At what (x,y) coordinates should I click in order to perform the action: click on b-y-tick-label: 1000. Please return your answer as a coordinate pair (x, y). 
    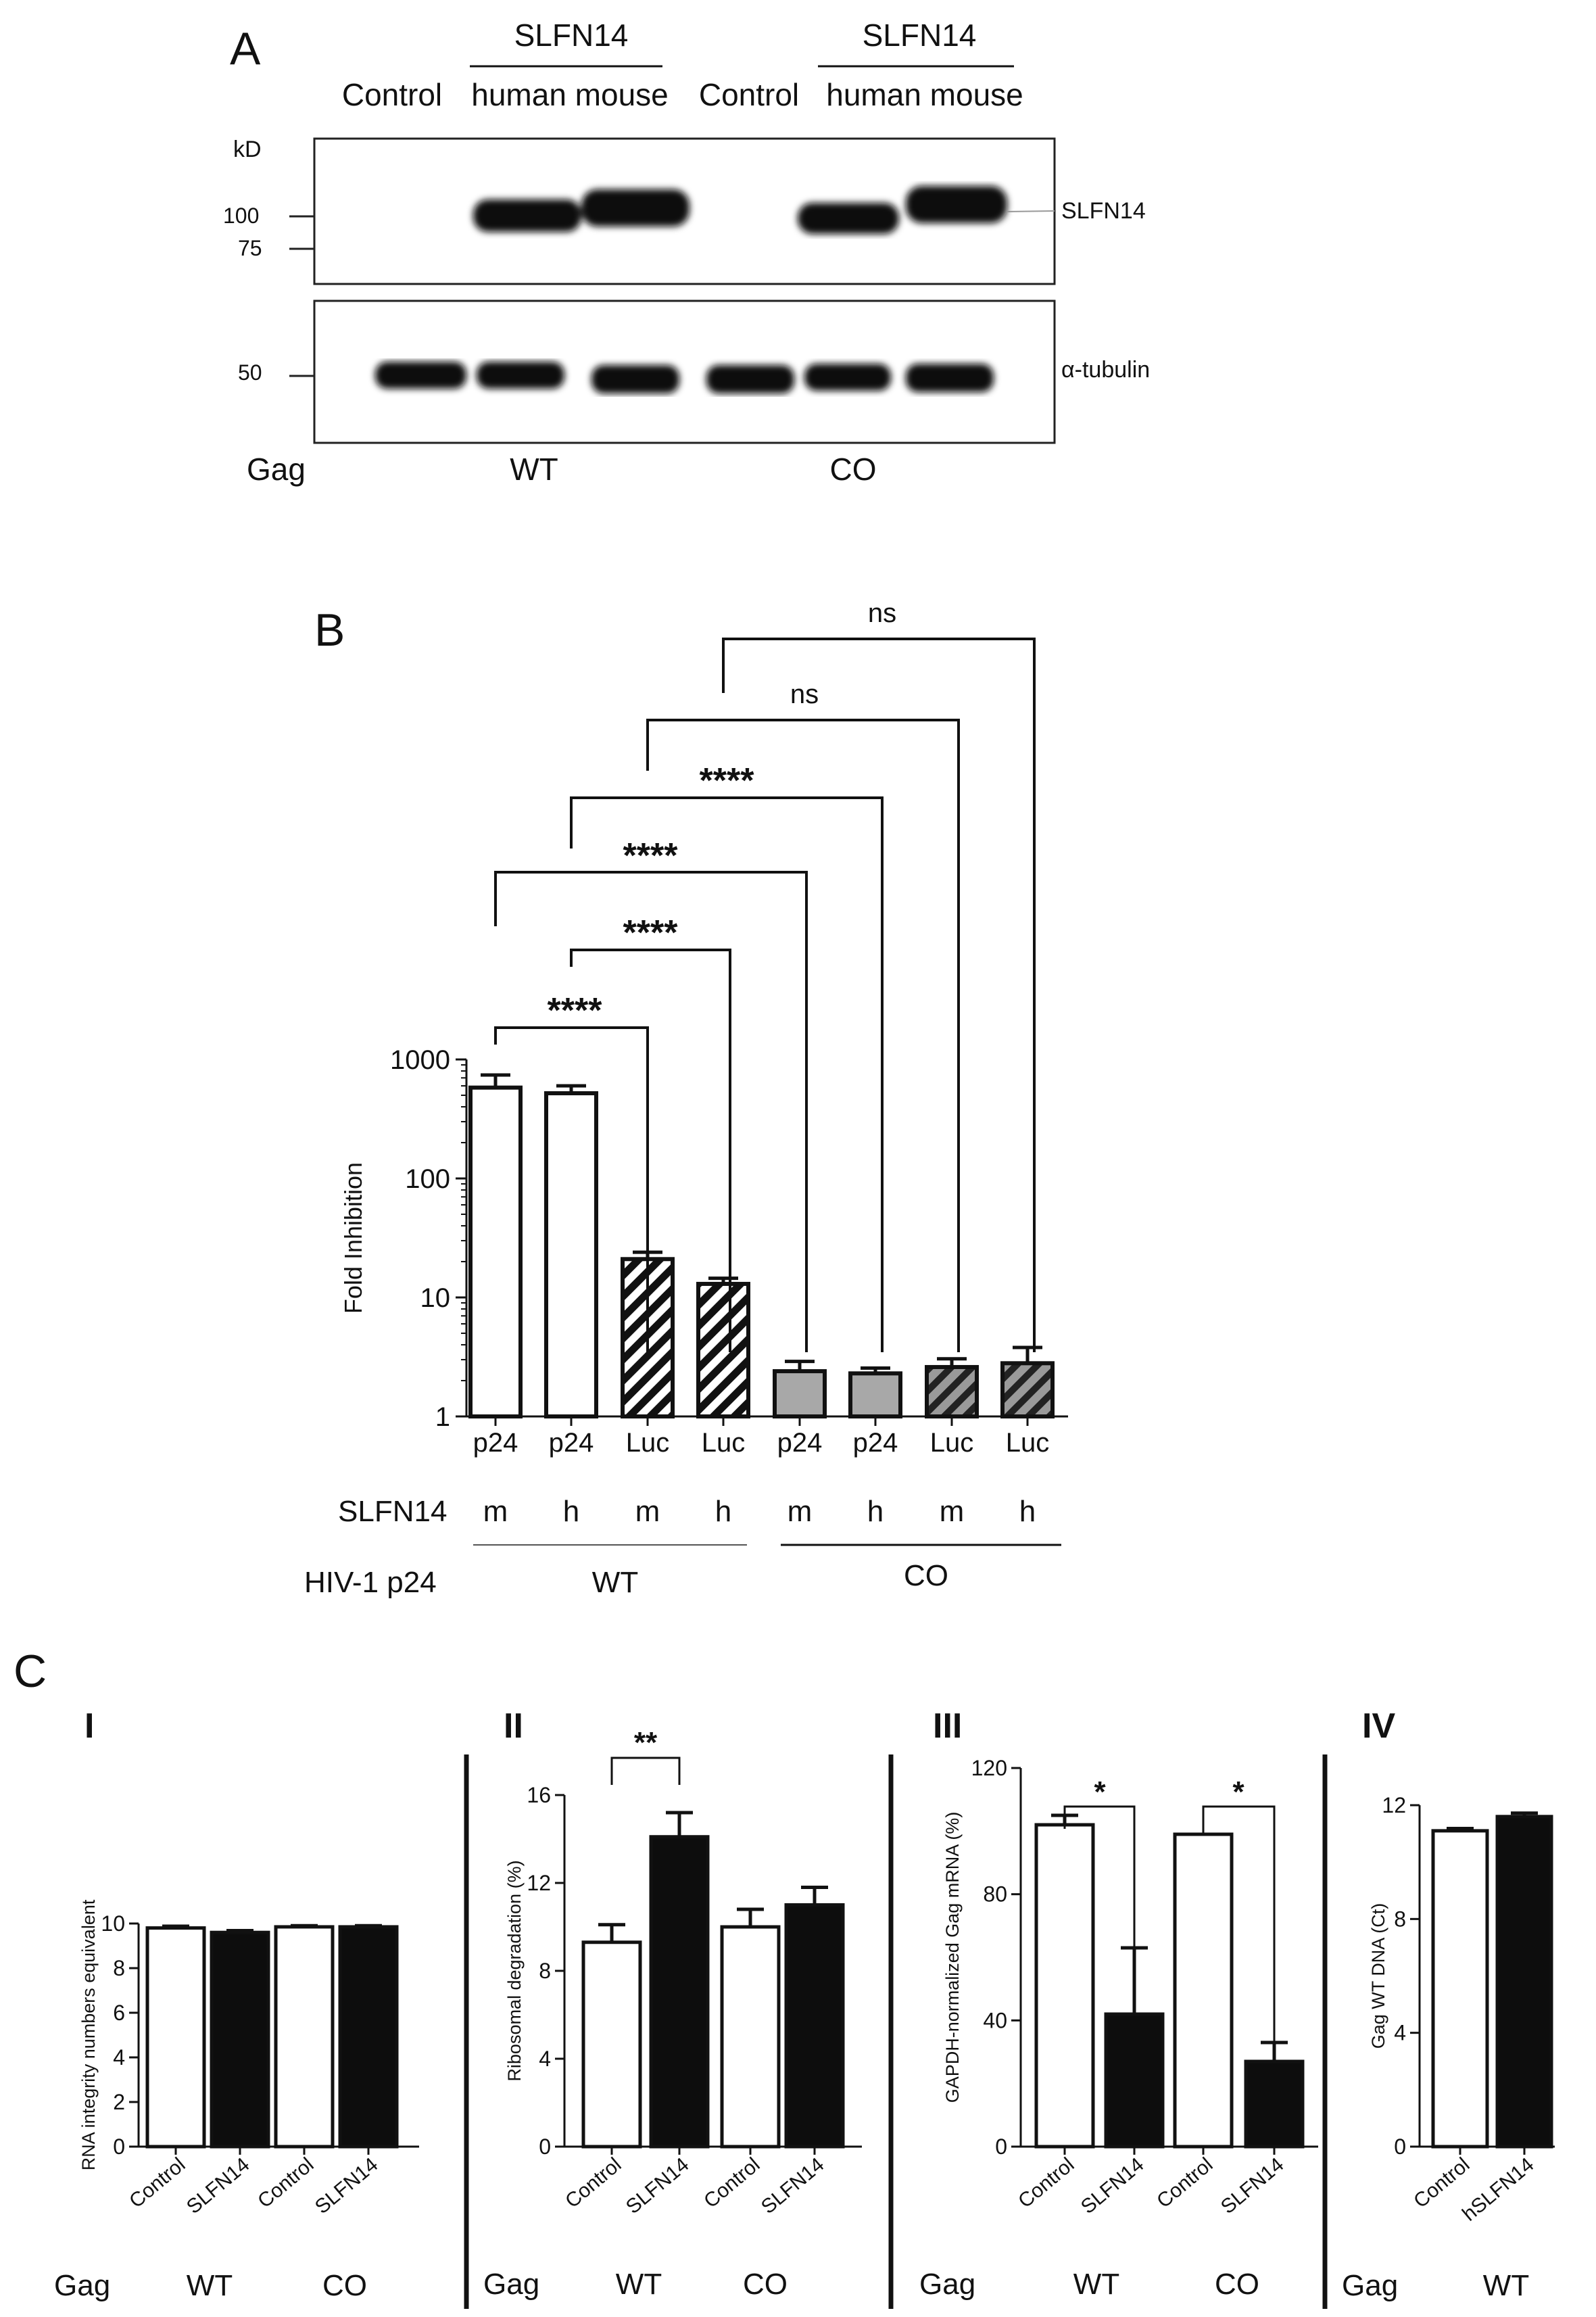
    Looking at the image, I should click on (420, 1060).